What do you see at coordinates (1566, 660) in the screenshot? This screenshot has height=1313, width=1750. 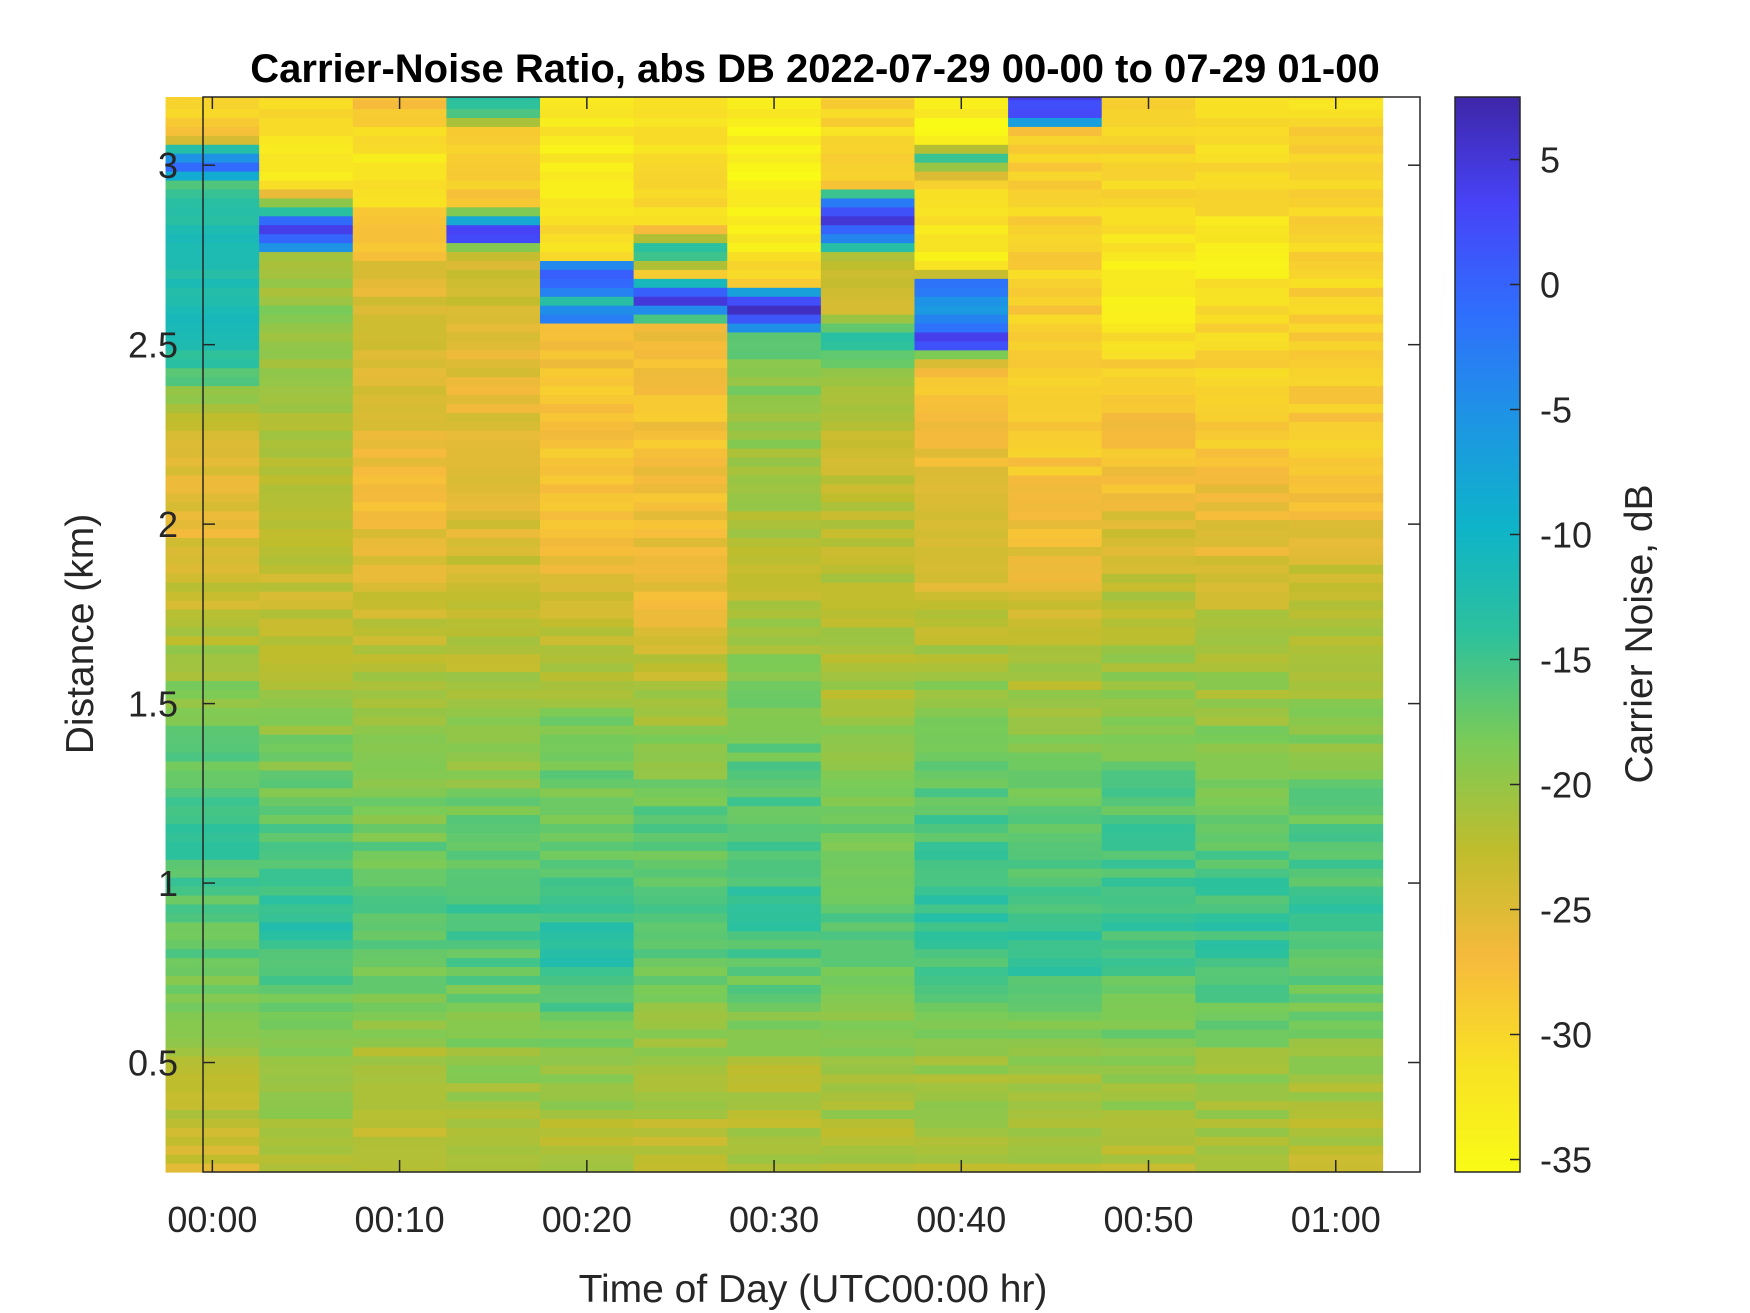 I see `colorbar-tick-label: -15` at bounding box center [1566, 660].